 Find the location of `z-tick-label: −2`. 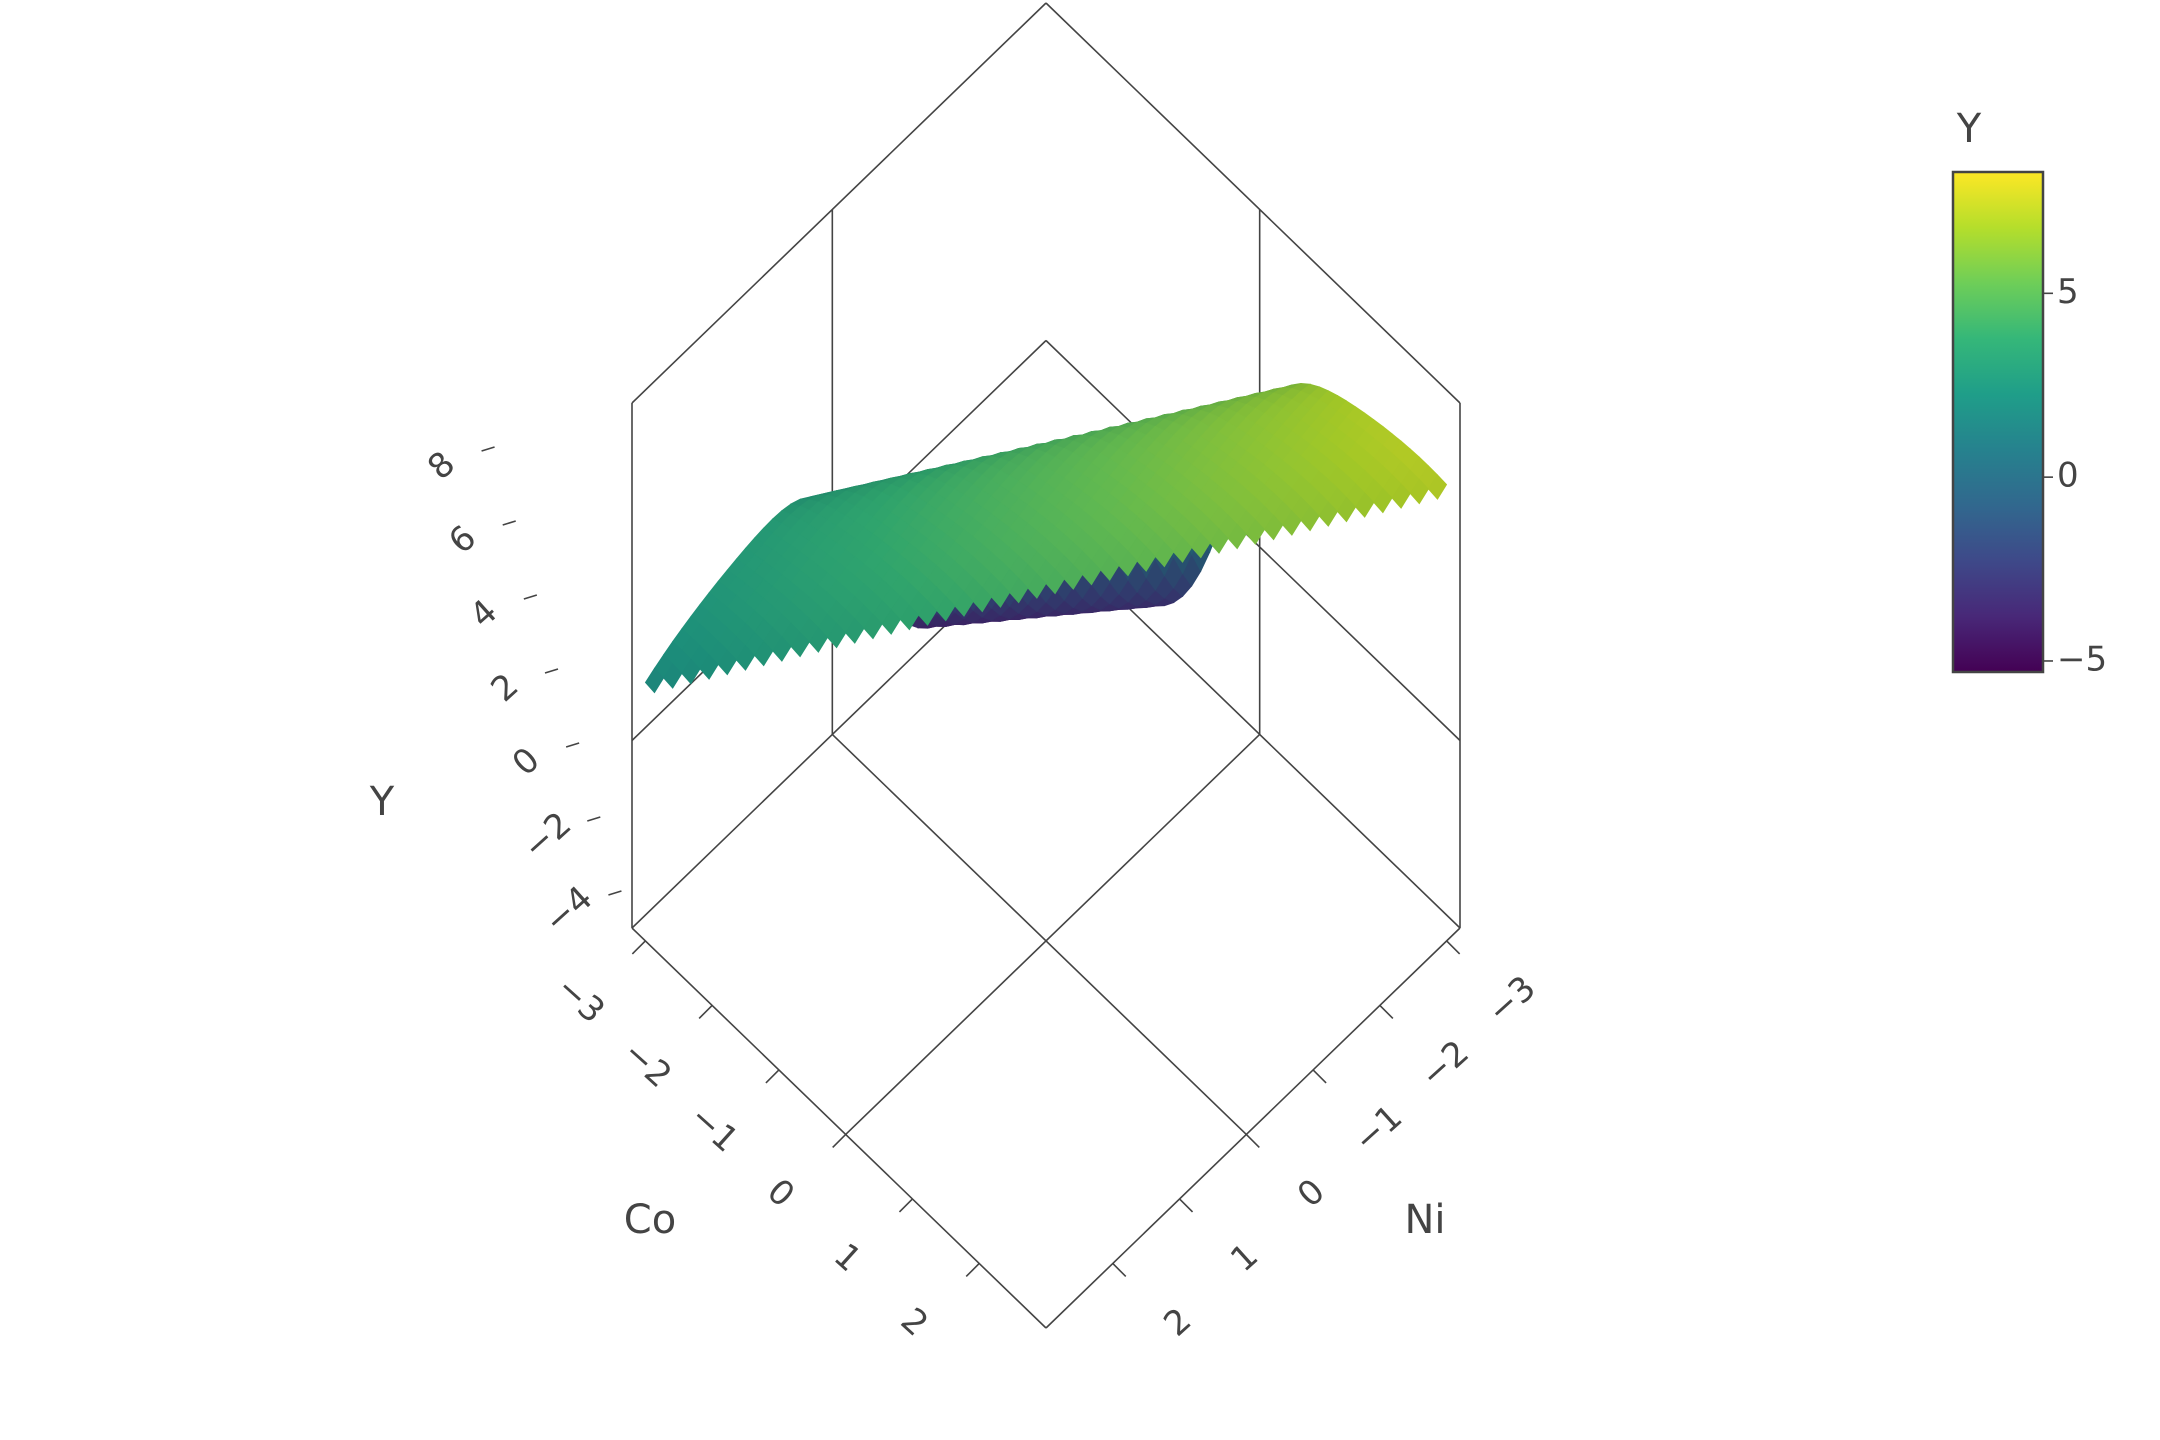

z-tick-label: −2 is located at coordinates (547, 835).